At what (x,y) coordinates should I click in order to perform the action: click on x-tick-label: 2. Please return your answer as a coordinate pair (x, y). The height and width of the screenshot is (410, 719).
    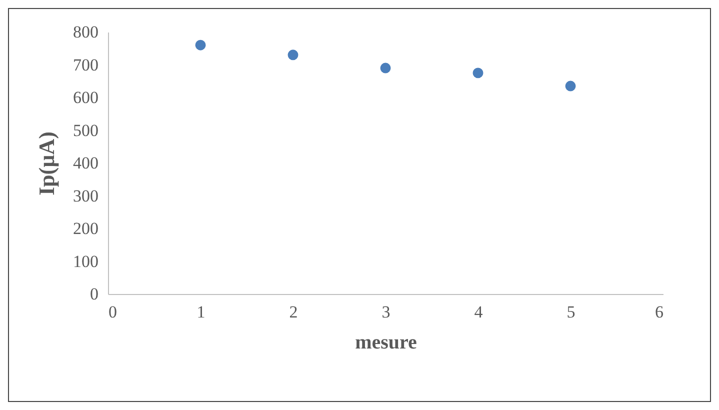
    Looking at the image, I should click on (293, 312).